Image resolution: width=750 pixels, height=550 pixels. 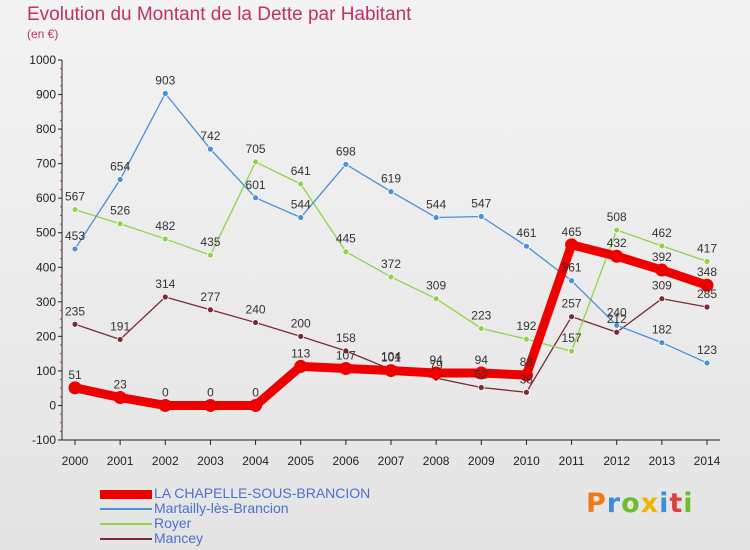 What do you see at coordinates (256, 185) in the screenshot?
I see `data-label: 601` at bounding box center [256, 185].